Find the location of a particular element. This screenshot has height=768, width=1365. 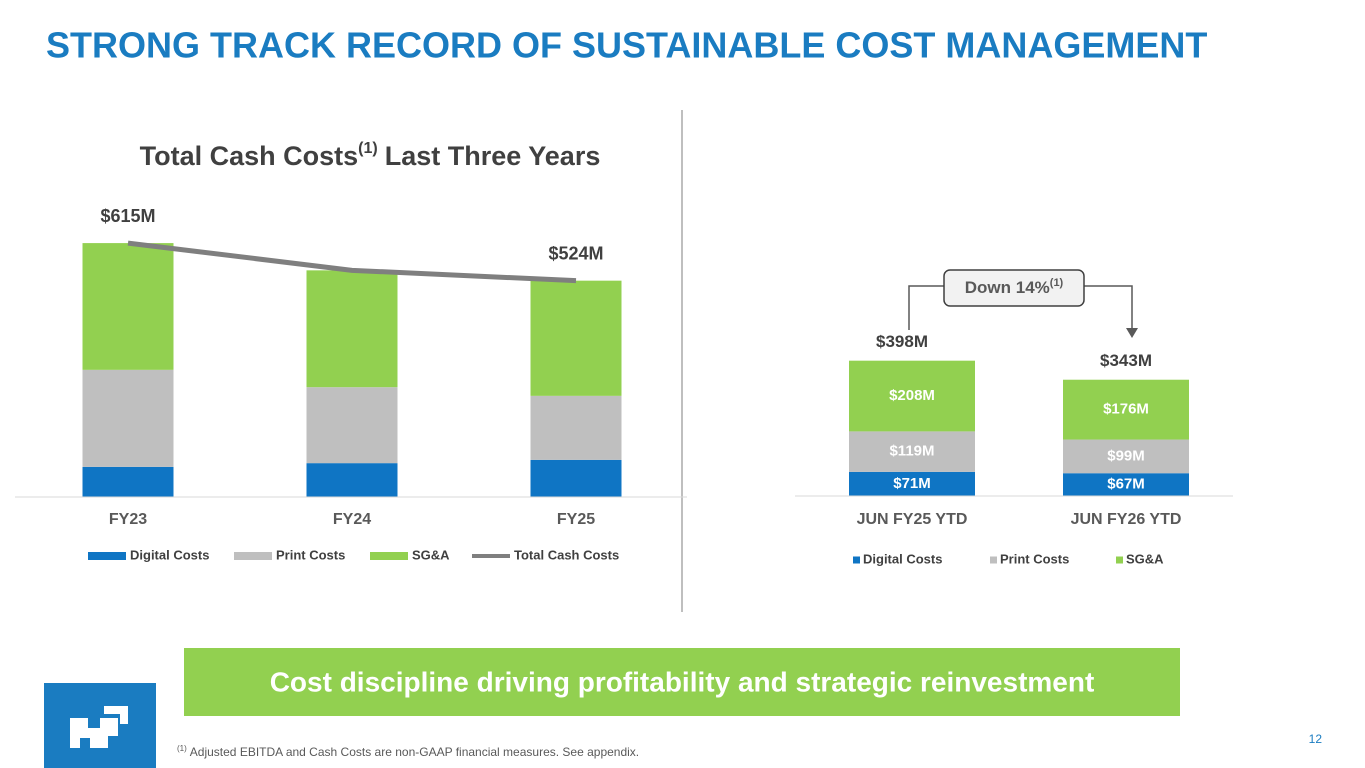

x-tick-label: FY24 is located at coordinates (352, 519).